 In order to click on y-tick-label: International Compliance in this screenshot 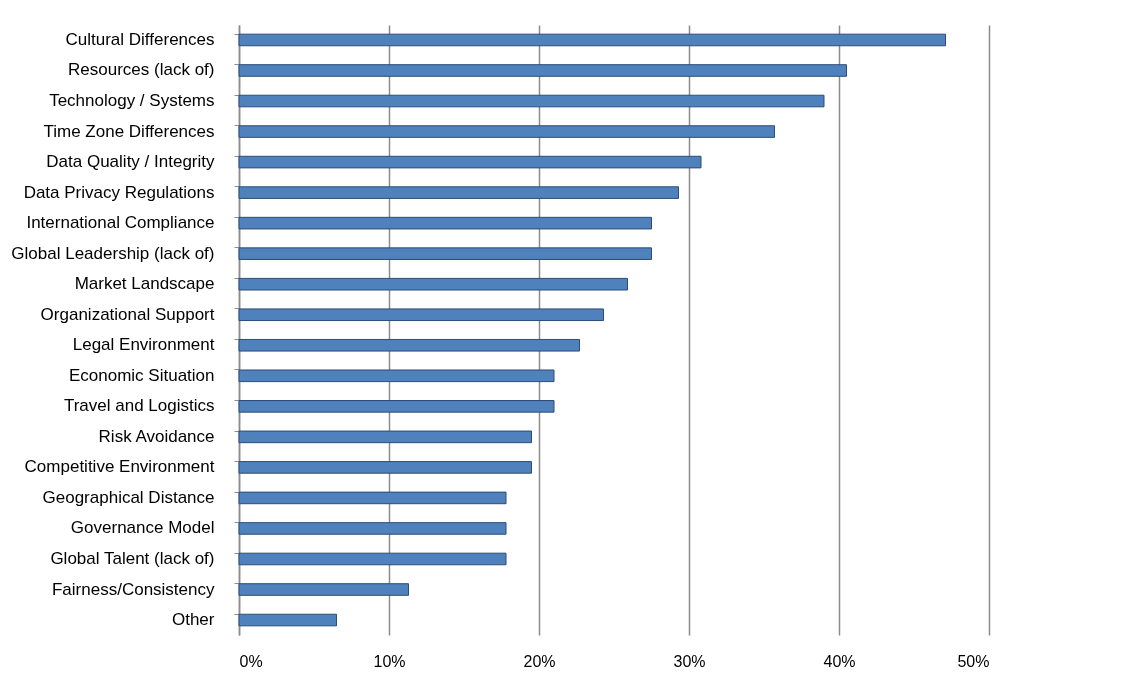, I will do `click(120, 223)`.